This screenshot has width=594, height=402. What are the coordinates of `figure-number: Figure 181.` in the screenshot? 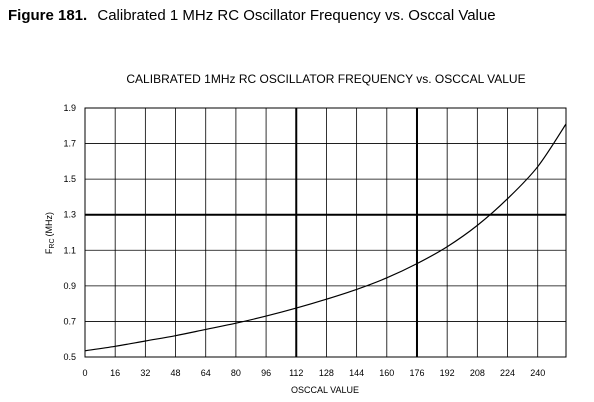 It's located at (48, 15).